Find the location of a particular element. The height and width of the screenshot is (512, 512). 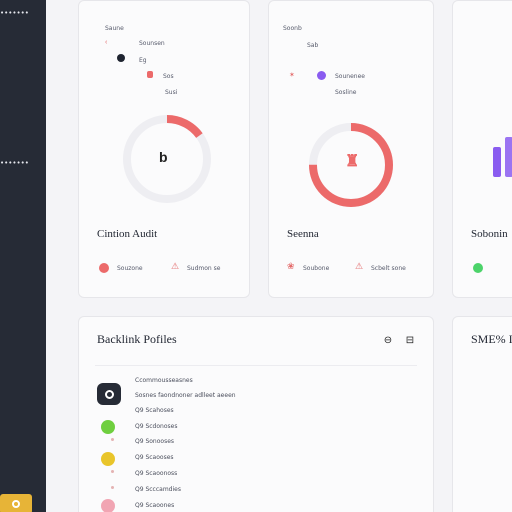

list-item: Q9 Scahoses is located at coordinates (154, 410).